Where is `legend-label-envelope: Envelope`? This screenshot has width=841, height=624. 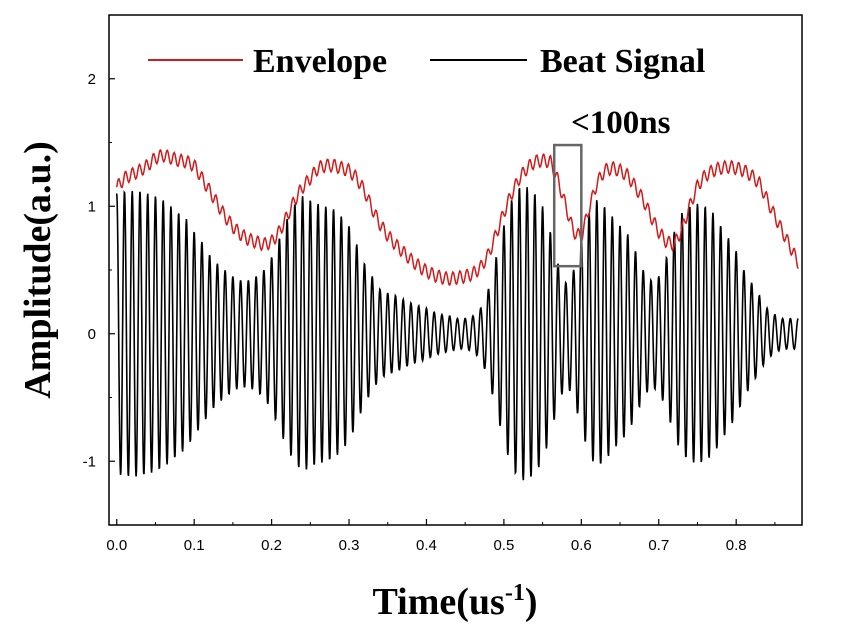 legend-label-envelope: Envelope is located at coordinates (320, 61).